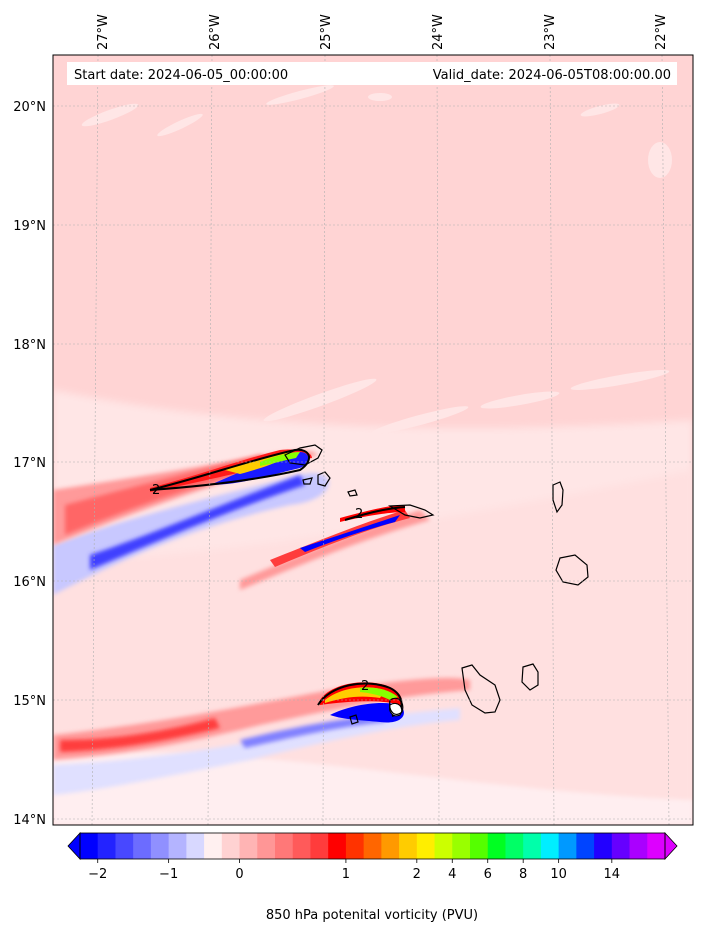 This screenshot has height=935, width=703. Describe the element at coordinates (352, 493) in the screenshot. I see `islet` at that location.